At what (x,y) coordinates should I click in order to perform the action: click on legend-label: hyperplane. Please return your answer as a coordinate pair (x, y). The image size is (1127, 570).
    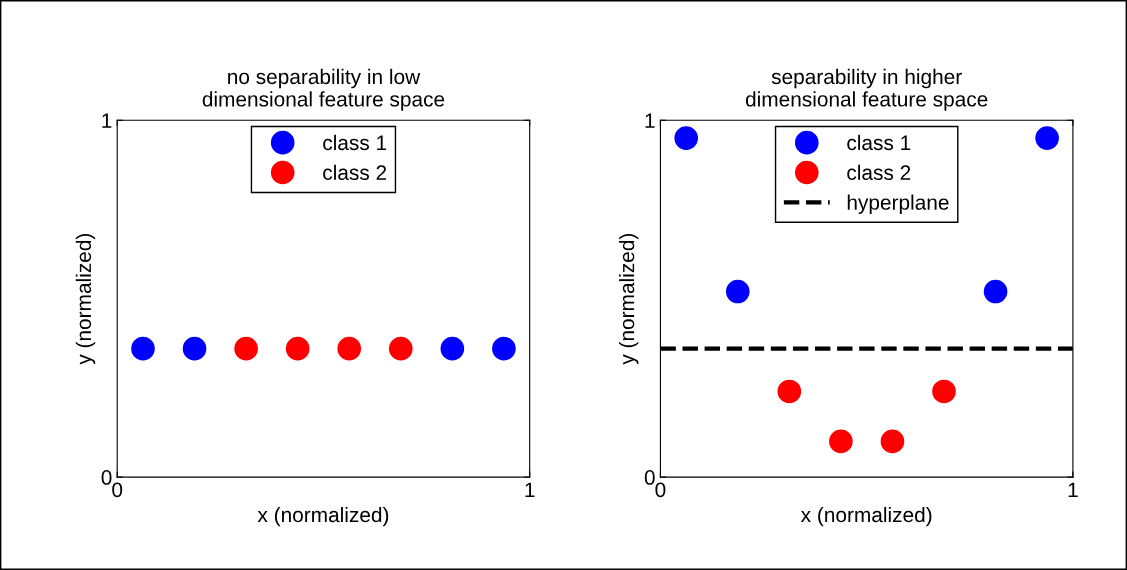
    Looking at the image, I should click on (898, 204).